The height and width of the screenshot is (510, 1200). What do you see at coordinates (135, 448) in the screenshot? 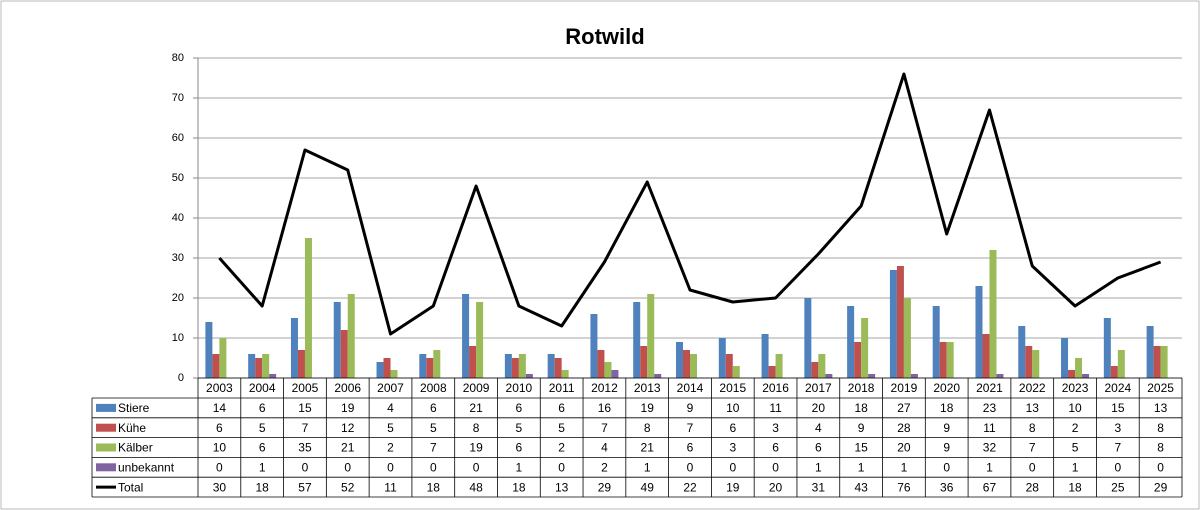
I see `legend-label: Kälber` at bounding box center [135, 448].